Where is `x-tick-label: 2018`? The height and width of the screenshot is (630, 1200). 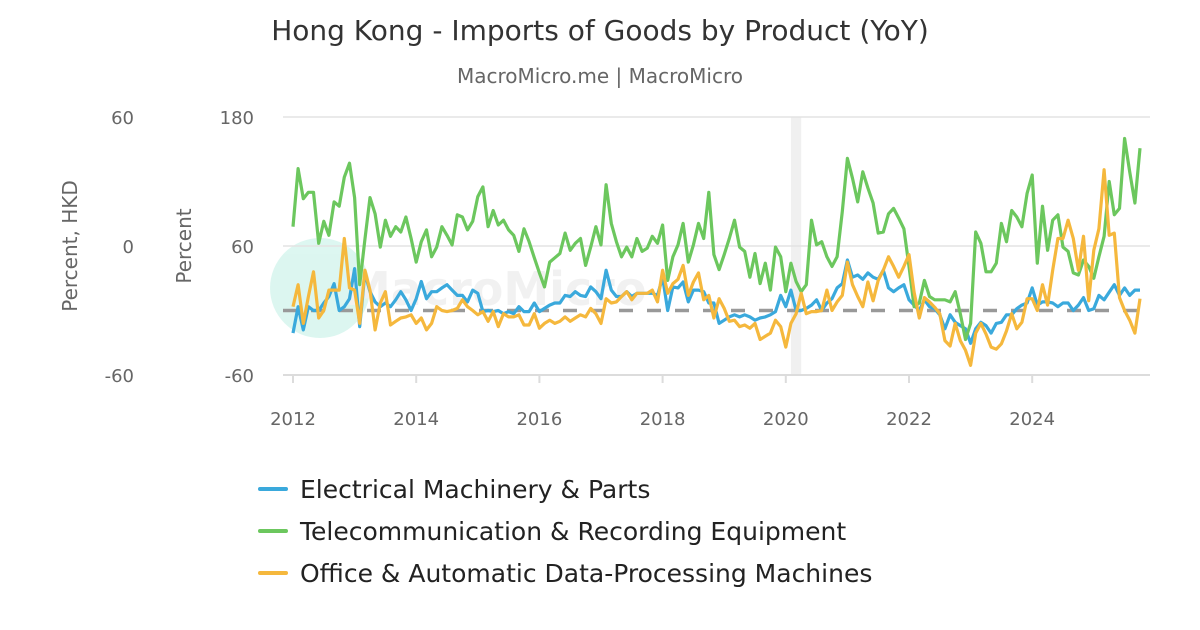 x-tick-label: 2018 is located at coordinates (663, 419).